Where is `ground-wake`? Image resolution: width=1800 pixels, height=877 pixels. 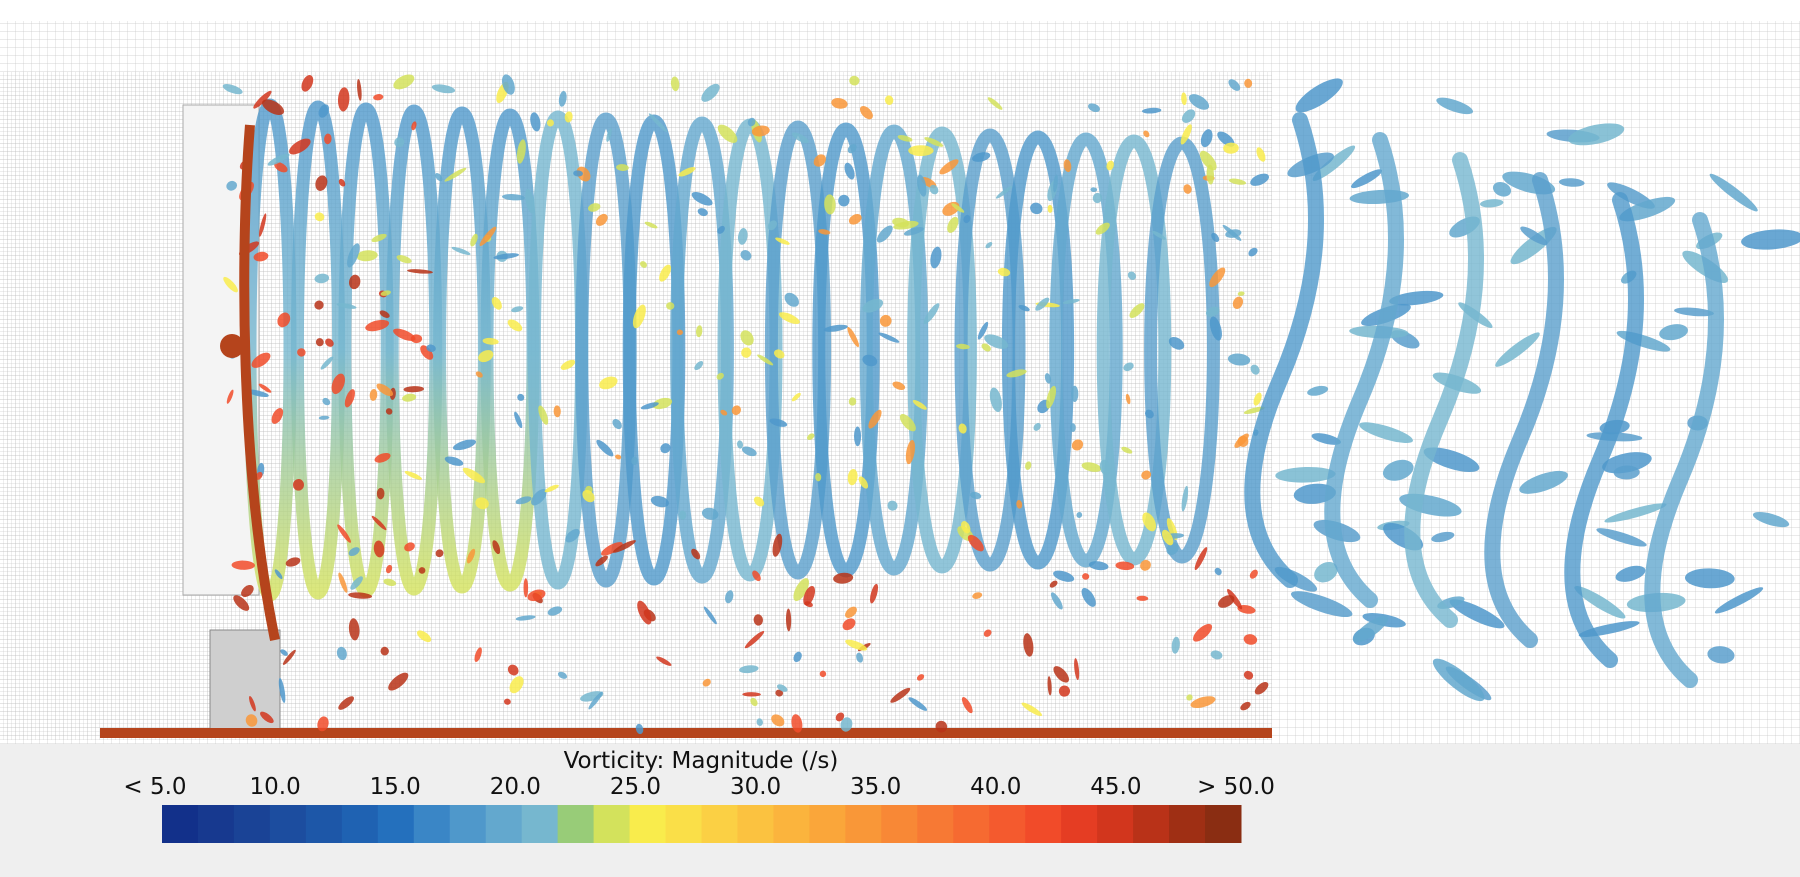
ground-wake is located at coordinates (686, 733).